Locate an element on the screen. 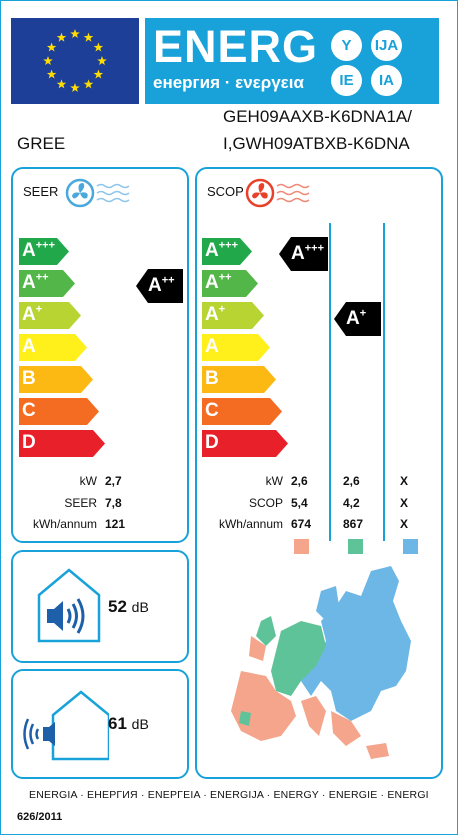 This screenshot has height=837, width=460. scop-warmer-value: 674 is located at coordinates (301, 524).